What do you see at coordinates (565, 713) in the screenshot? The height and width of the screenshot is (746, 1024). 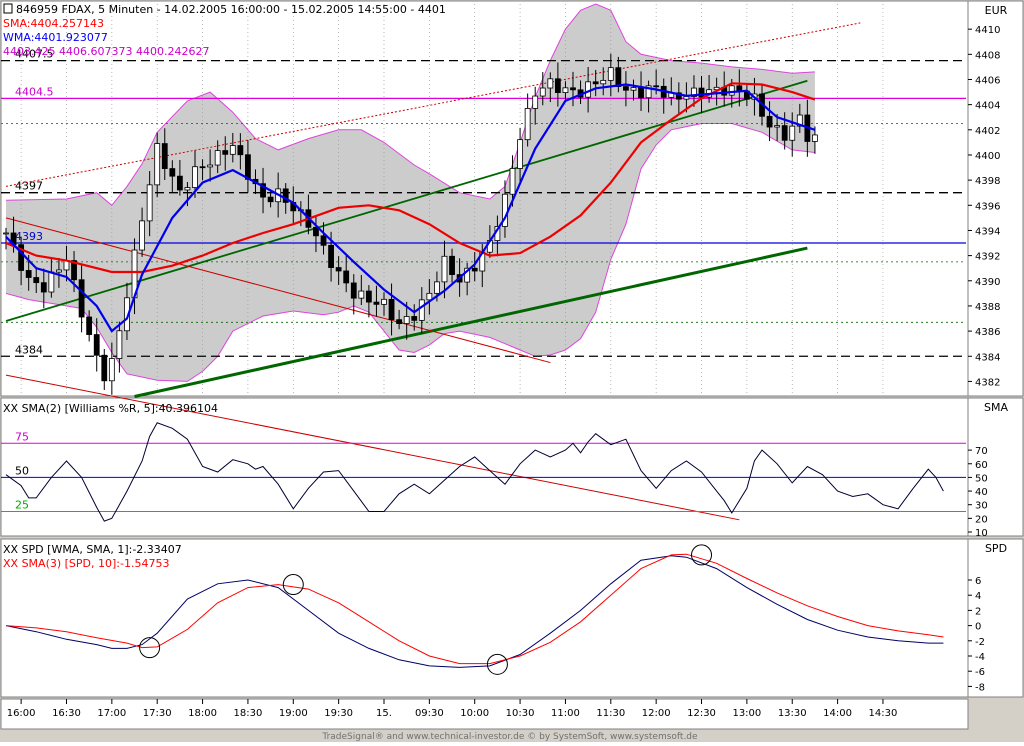 I see `time-tick-label: 11:00` at bounding box center [565, 713].